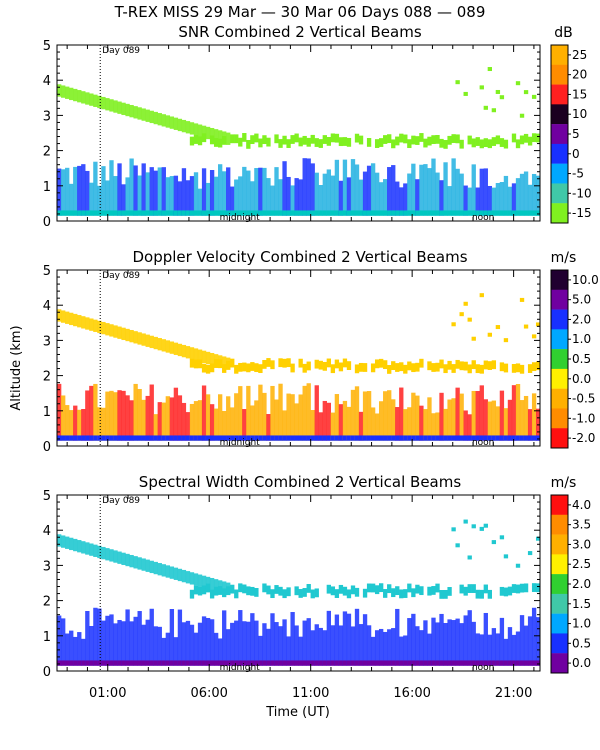 The height and width of the screenshot is (750, 600). I want to click on colorbar: 25 20 15 10 5 0 -5 -10 -15 dB, so click(571, 124).